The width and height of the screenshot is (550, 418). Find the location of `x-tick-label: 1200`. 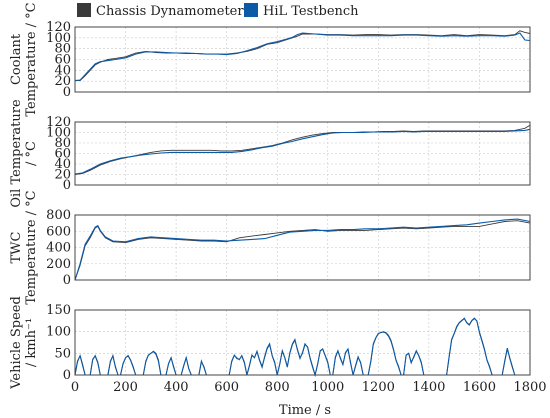

x-tick-label: 1200 is located at coordinates (378, 387).